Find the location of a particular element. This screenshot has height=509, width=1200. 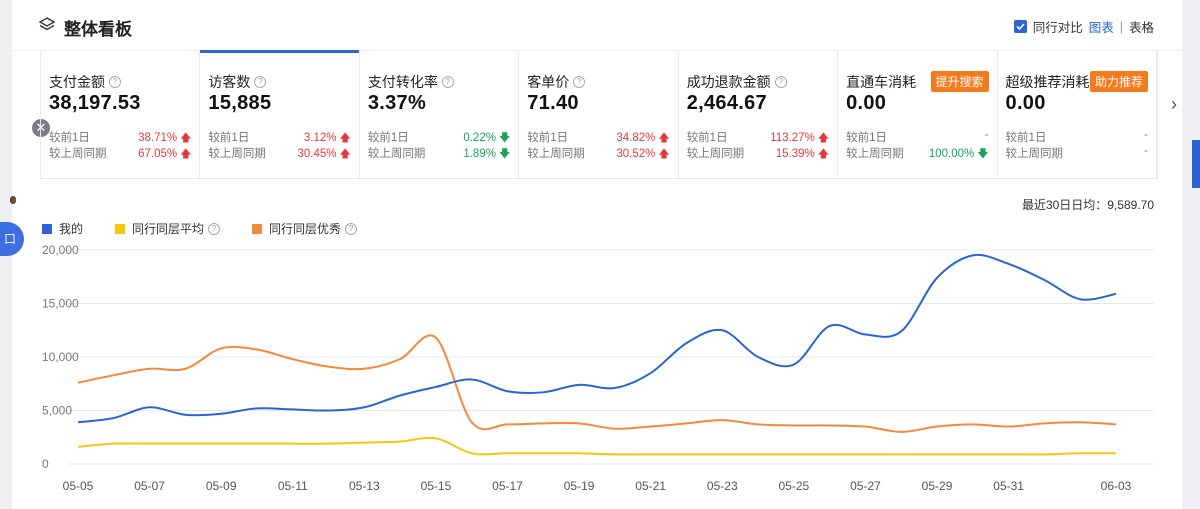

side-float-button: 口 is located at coordinates (12, 239).